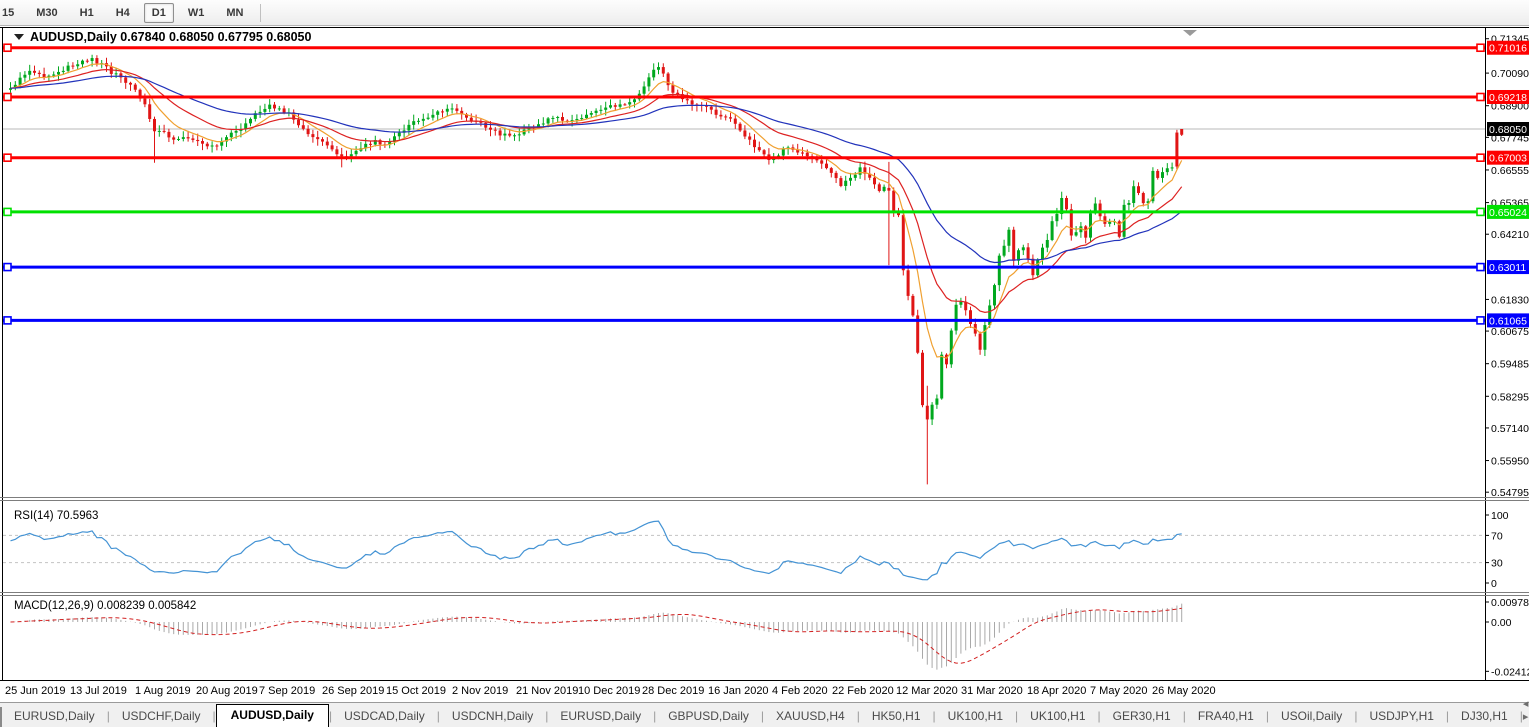 The image size is (1529, 727). I want to click on hline-0.61065, so click(744, 320).